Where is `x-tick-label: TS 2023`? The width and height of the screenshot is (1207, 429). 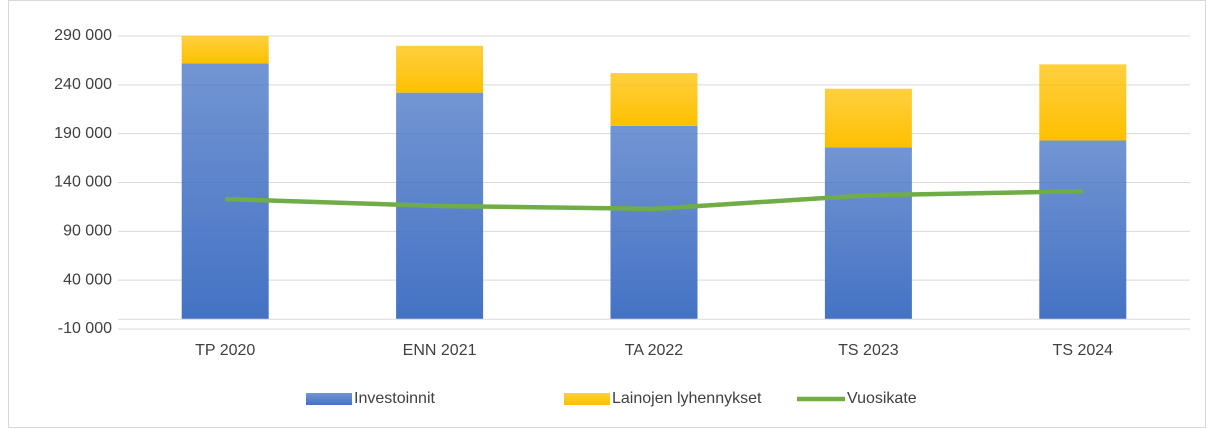
x-tick-label: TS 2023 is located at coordinates (868, 350).